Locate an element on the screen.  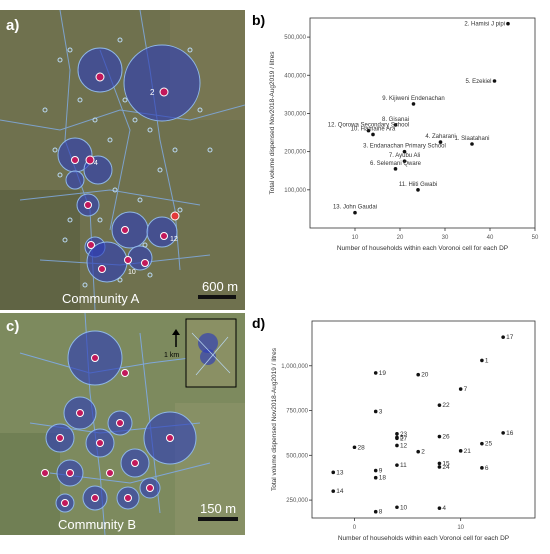
data-point-label: 21 is located at coordinates (468, 451).